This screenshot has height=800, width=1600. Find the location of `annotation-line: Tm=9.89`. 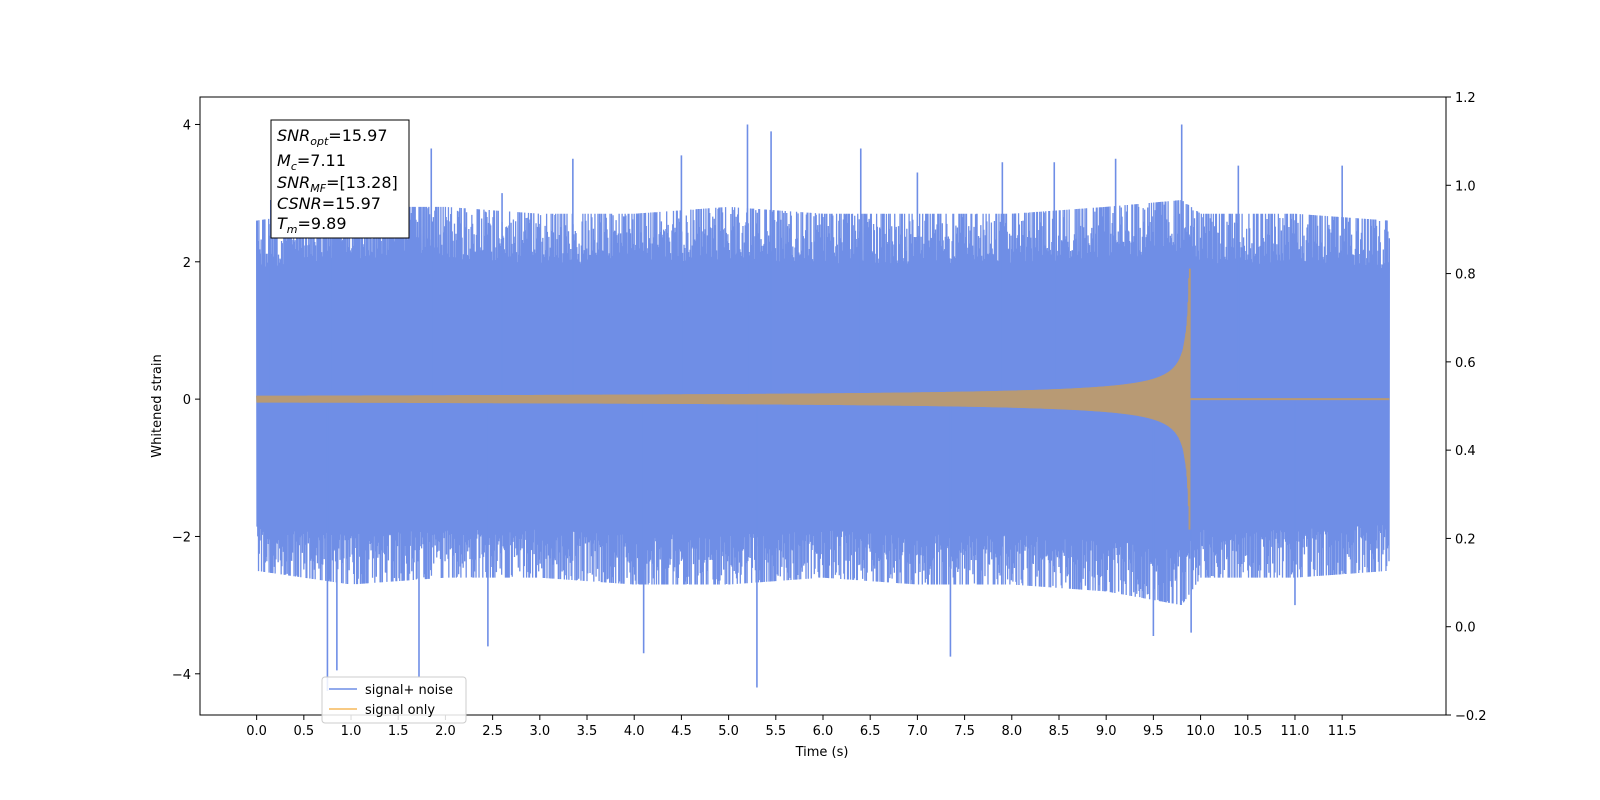

annotation-line: Tm=9.89 is located at coordinates (312, 225).